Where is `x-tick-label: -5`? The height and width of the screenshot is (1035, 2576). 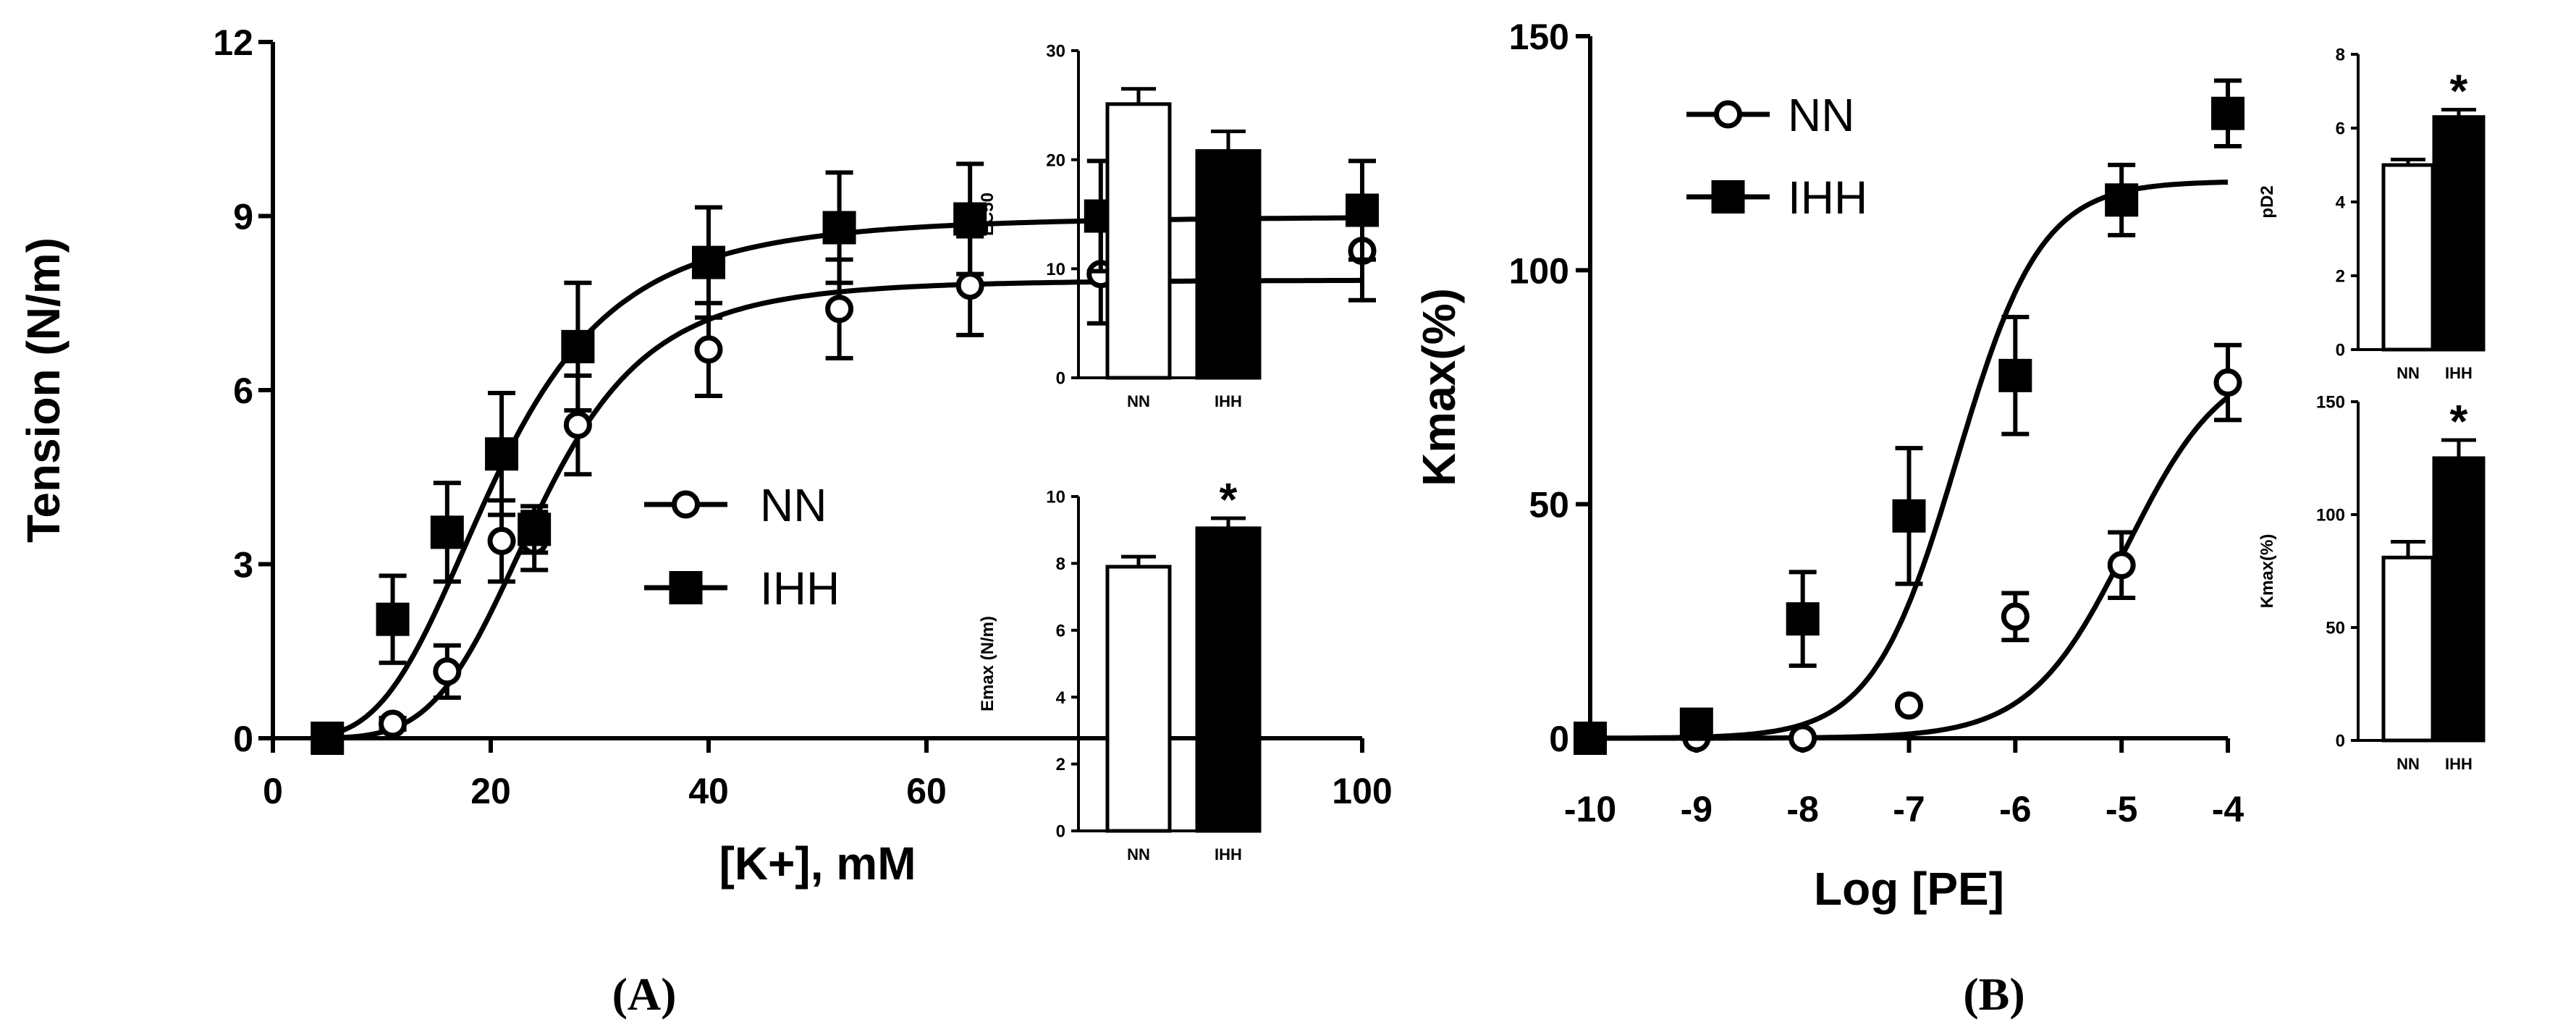 x-tick-label: -5 is located at coordinates (2121, 809).